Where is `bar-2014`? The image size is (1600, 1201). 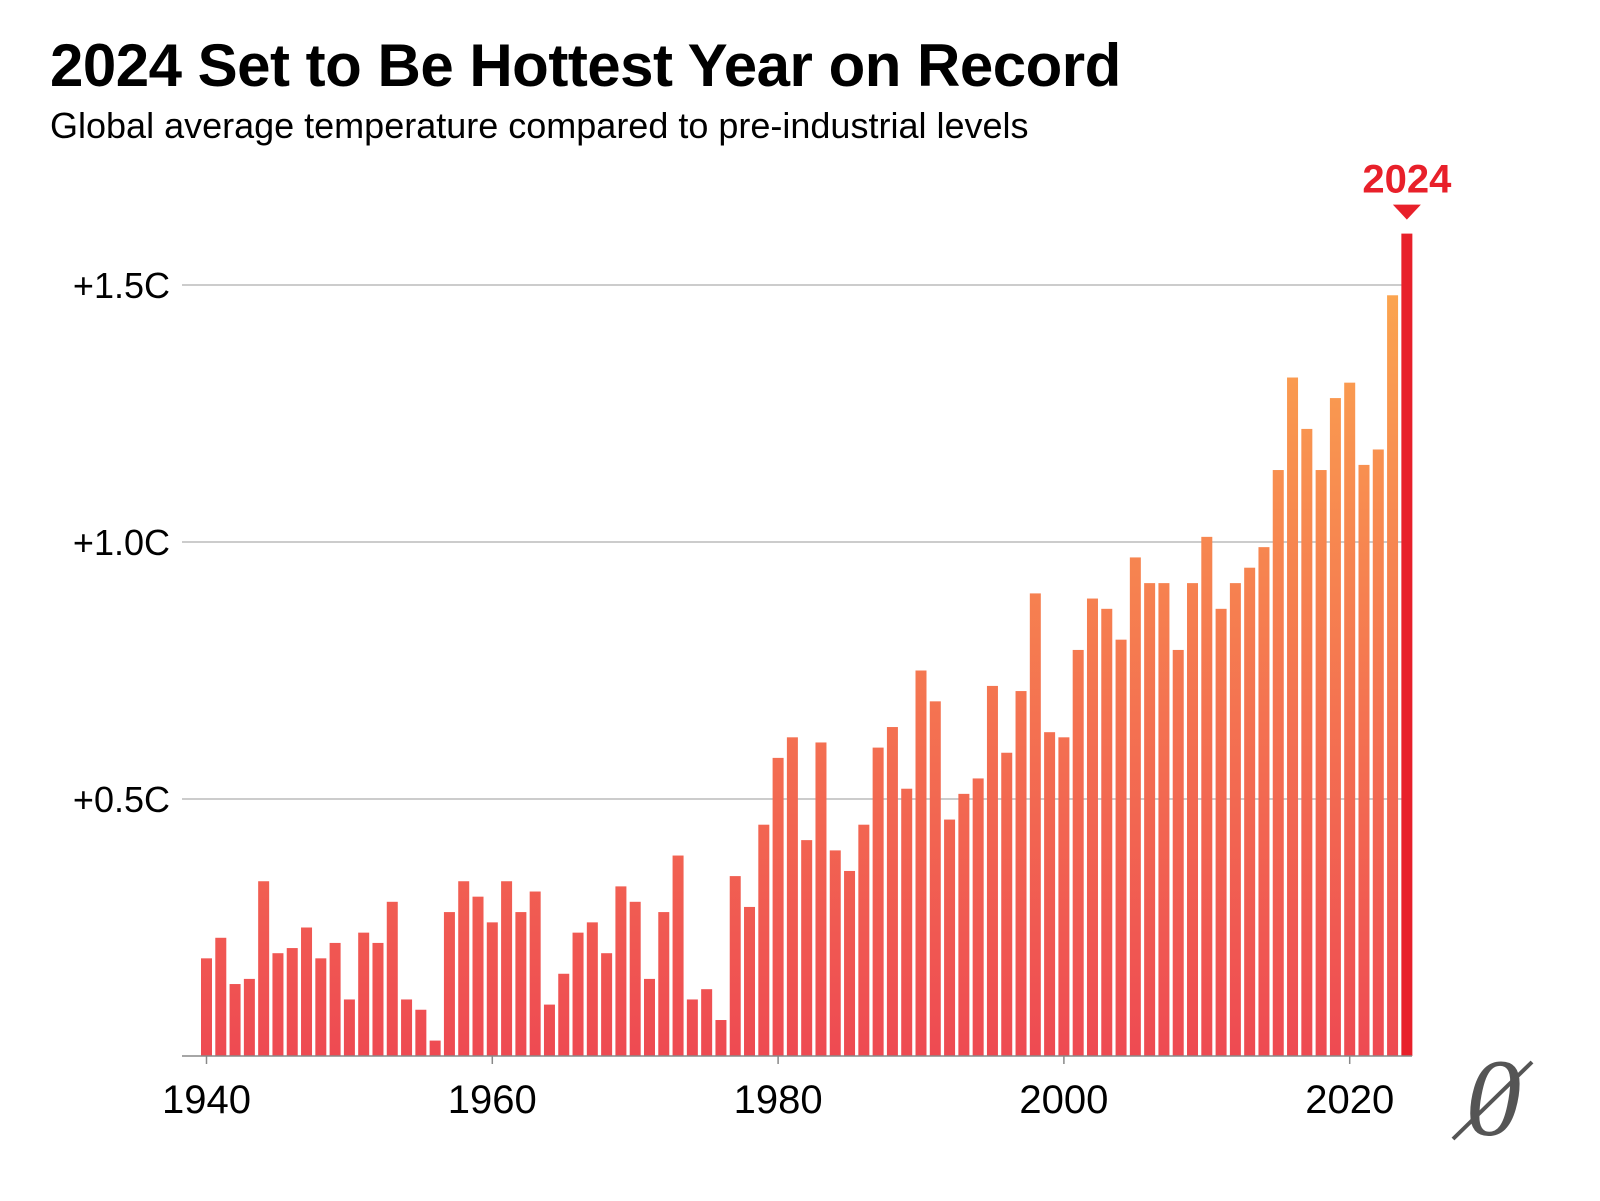
bar-2014 is located at coordinates (1264, 801).